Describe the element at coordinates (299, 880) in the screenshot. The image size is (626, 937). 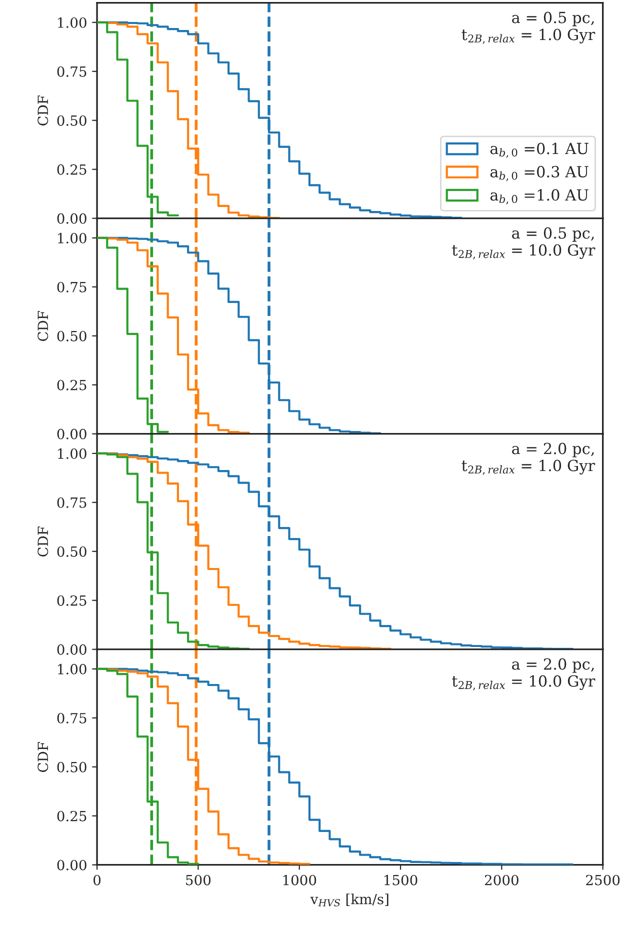
I see `x-tick-label: 1000` at that location.